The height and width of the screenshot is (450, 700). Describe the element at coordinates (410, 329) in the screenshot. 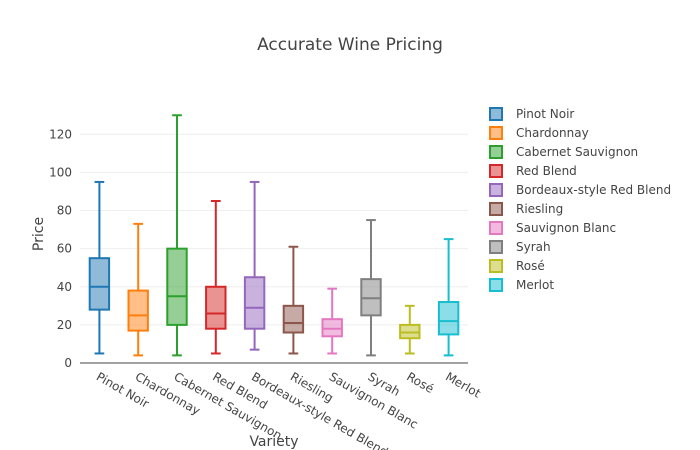

I see `box-ros-` at that location.